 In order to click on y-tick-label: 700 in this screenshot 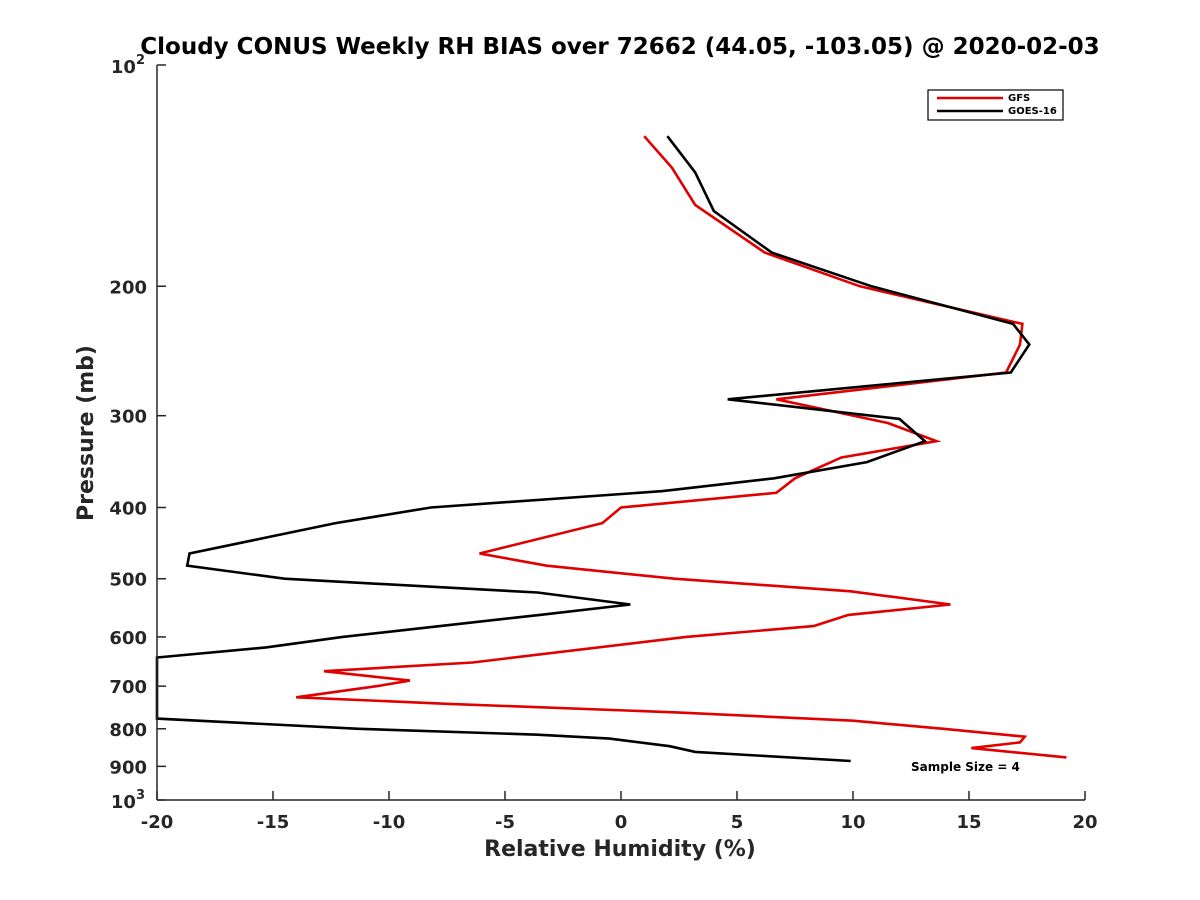, I will do `click(128, 687)`.